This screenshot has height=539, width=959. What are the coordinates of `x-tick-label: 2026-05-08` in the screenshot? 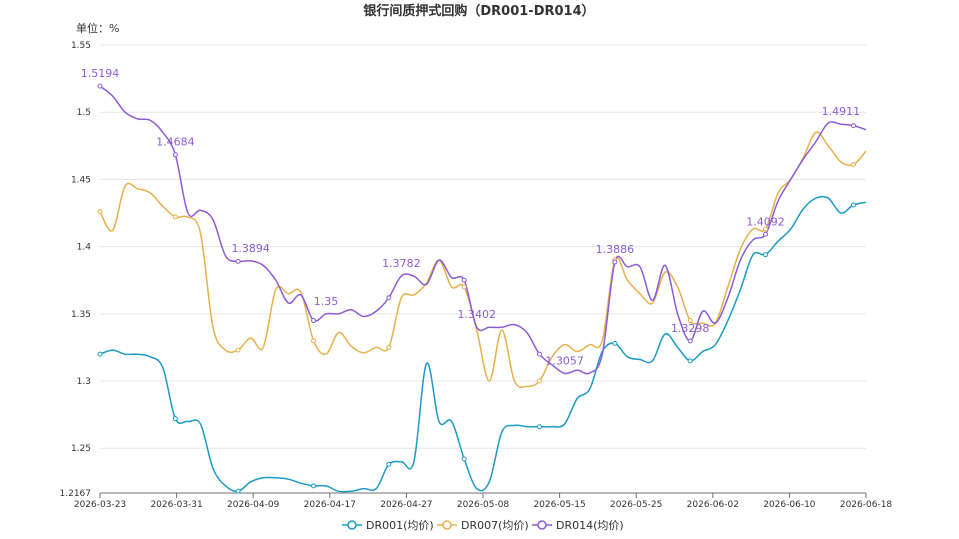 It's located at (483, 505).